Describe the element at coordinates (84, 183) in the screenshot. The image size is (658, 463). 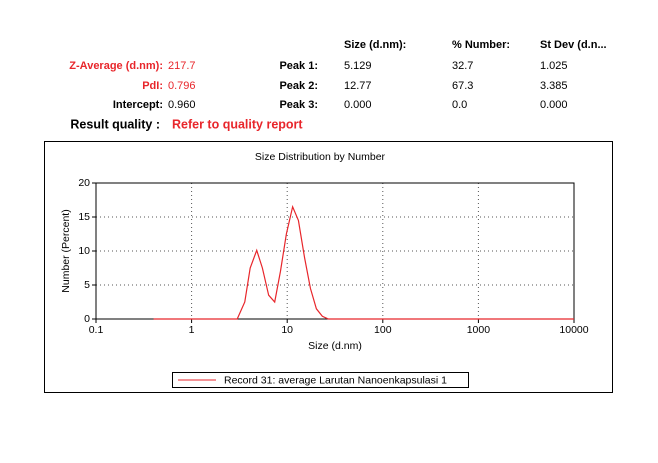
I see `y-tick-label: 20` at that location.